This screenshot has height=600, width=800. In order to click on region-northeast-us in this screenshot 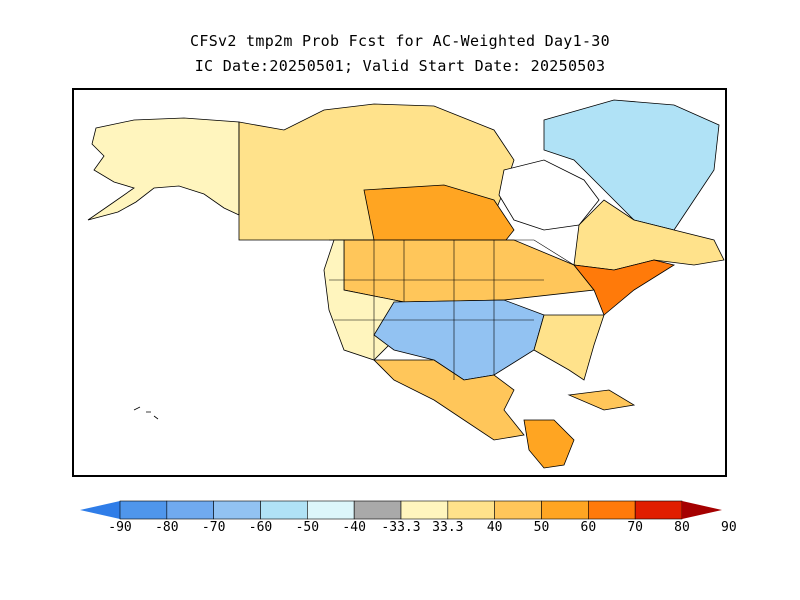, I will do `click(624, 287)`.